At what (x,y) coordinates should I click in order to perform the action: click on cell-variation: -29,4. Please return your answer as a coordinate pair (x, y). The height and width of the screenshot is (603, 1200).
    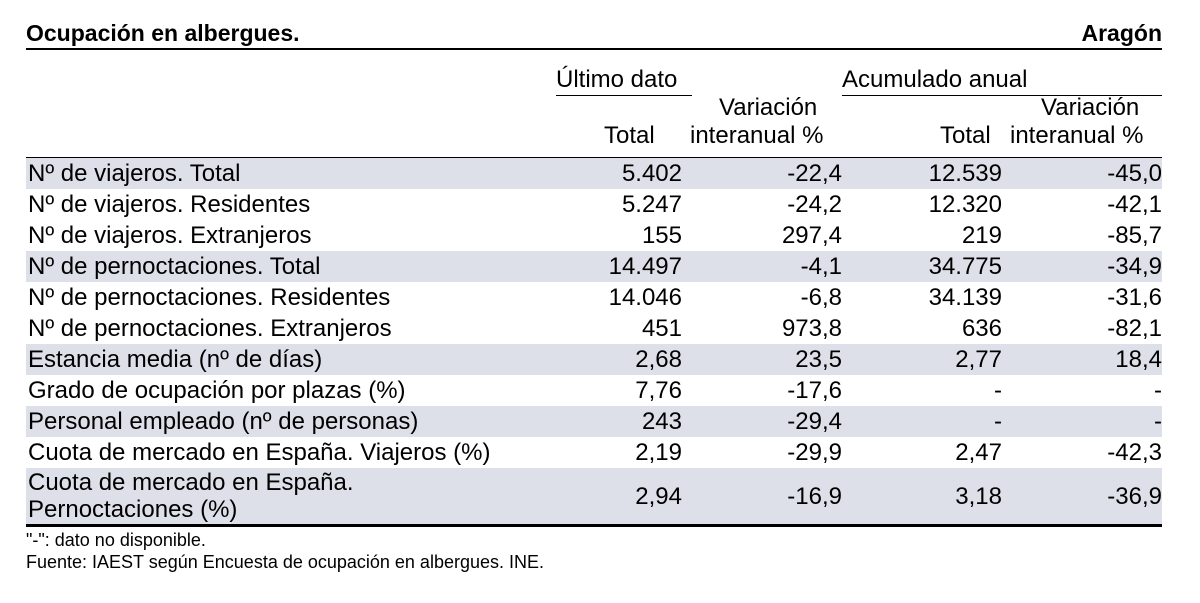
    Looking at the image, I should click on (762, 421).